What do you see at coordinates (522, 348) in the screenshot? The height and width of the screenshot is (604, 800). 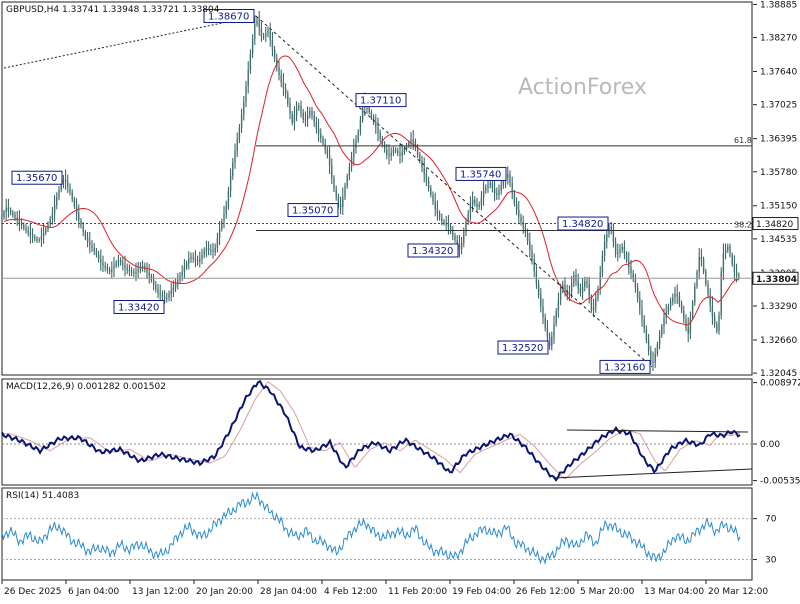 I see `swing-label: 1.32520` at bounding box center [522, 348].